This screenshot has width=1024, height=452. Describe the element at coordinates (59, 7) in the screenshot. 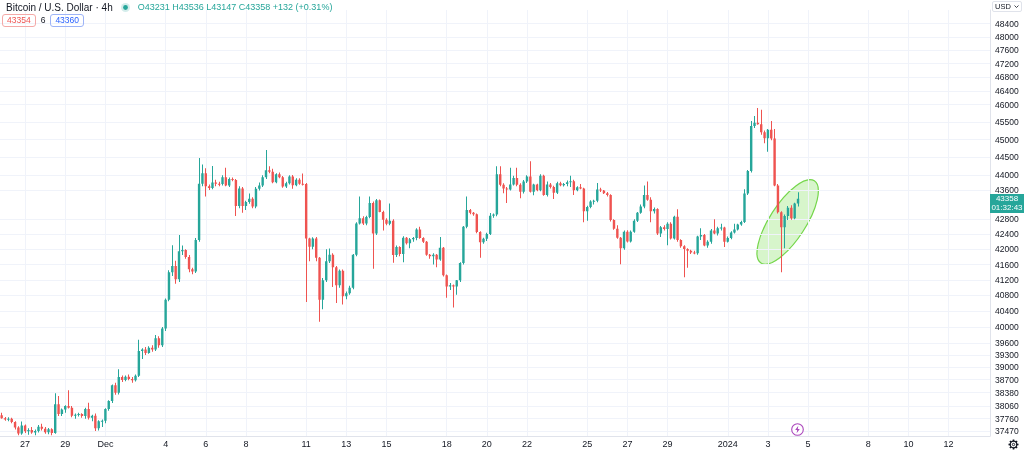

I see `chart-title: Bitcoin / U.S. Dollar · 4h` at that location.